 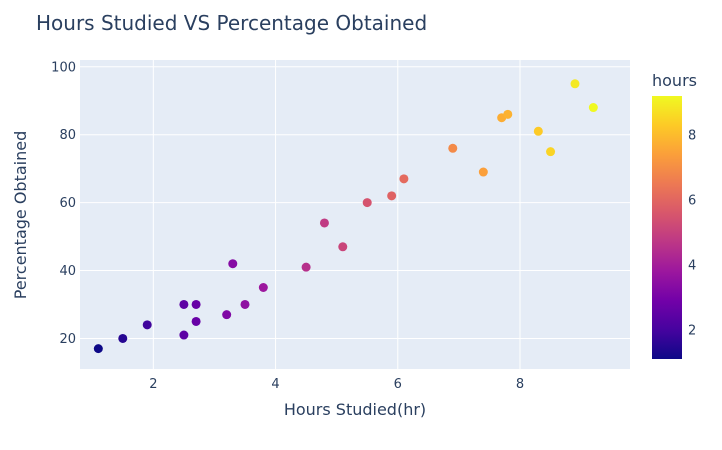 I want to click on y-tick-label: 80, so click(x=67, y=135).